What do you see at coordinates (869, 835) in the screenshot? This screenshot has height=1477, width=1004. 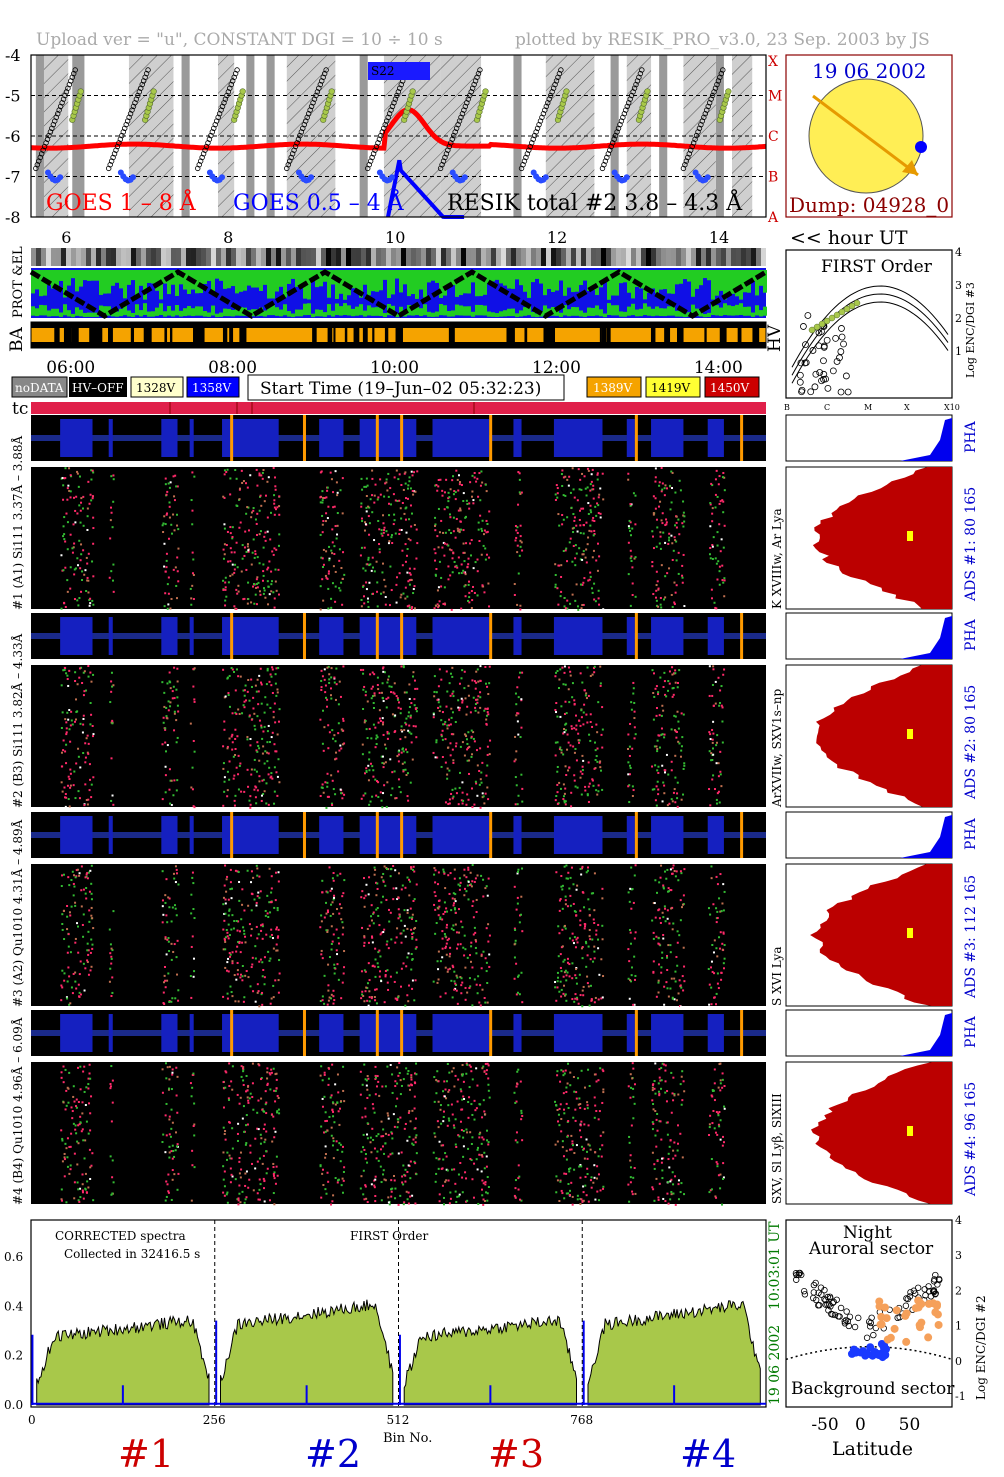 I see `pha-hist-frame` at bounding box center [869, 835].